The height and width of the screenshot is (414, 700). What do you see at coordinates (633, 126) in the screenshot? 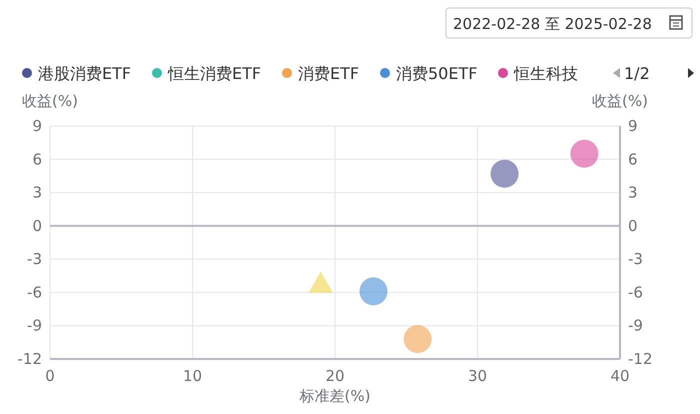
I see `y2-tick-label: 9` at bounding box center [633, 126].